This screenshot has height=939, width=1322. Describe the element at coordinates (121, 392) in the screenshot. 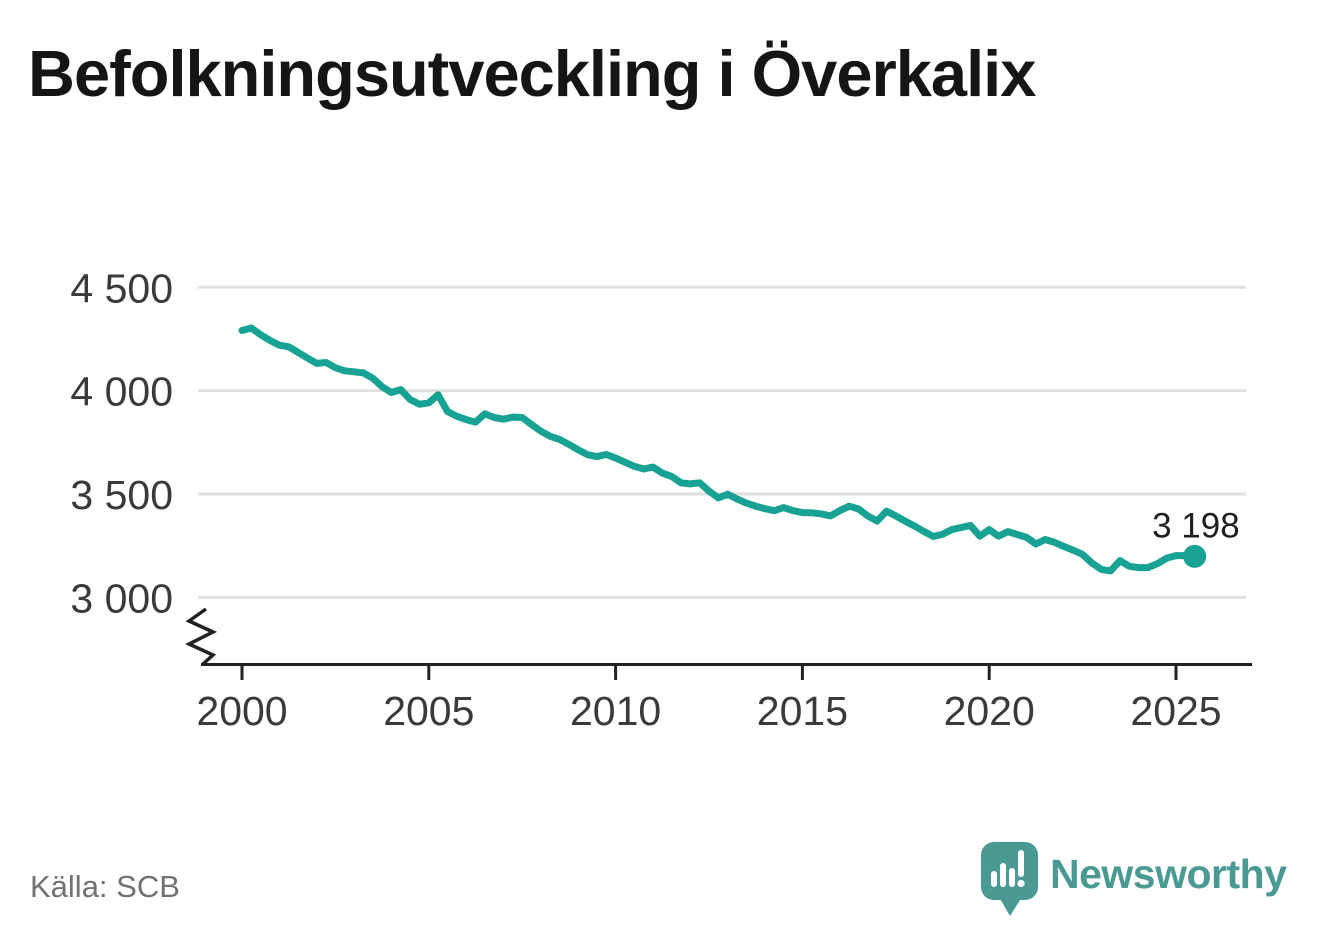

I see `y-axis-label: 4 000` at that location.